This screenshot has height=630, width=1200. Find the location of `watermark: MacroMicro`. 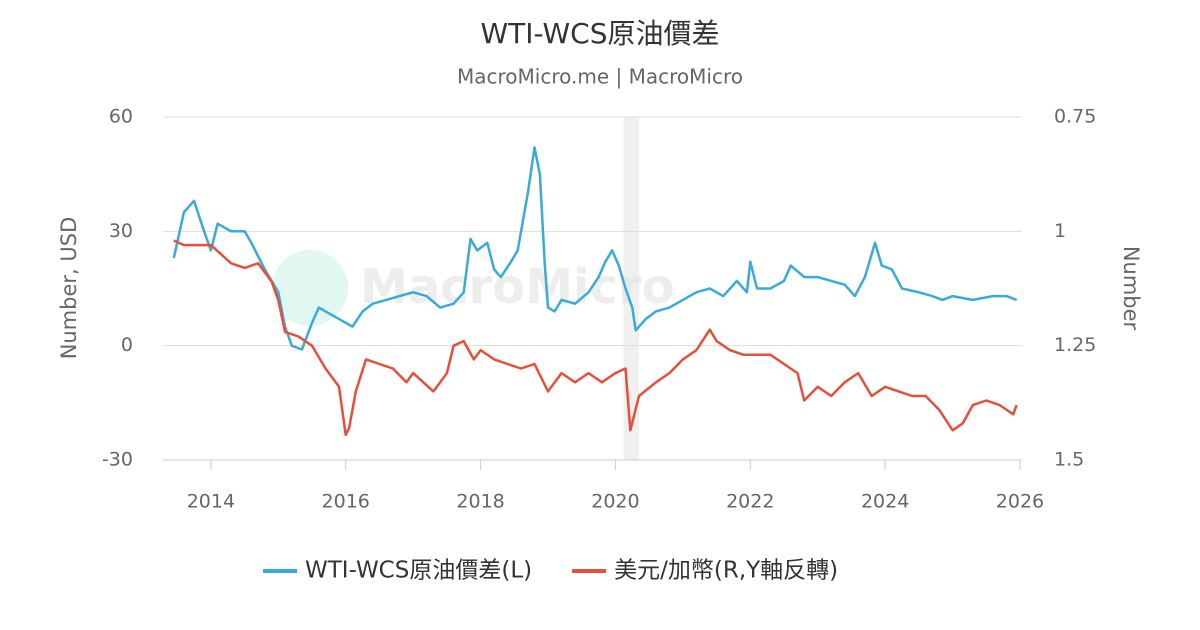

watermark: MacroMicro is located at coordinates (517, 287).